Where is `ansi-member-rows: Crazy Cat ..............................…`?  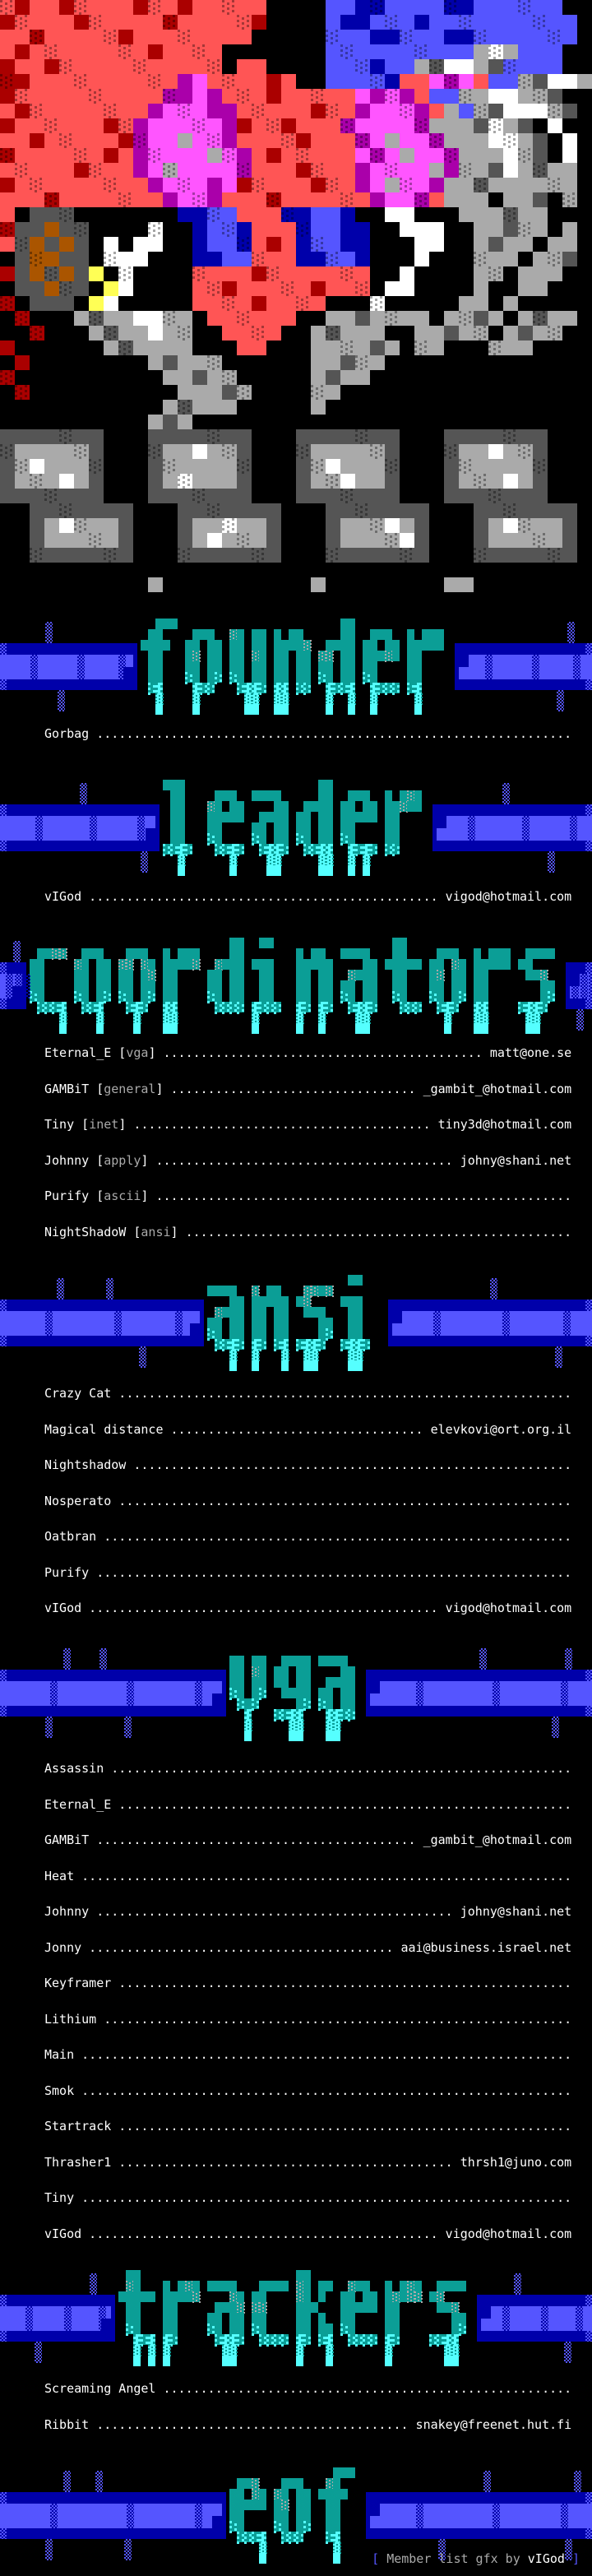 ansi-member-rows: Crazy Cat ..............................… is located at coordinates (311, 1513).